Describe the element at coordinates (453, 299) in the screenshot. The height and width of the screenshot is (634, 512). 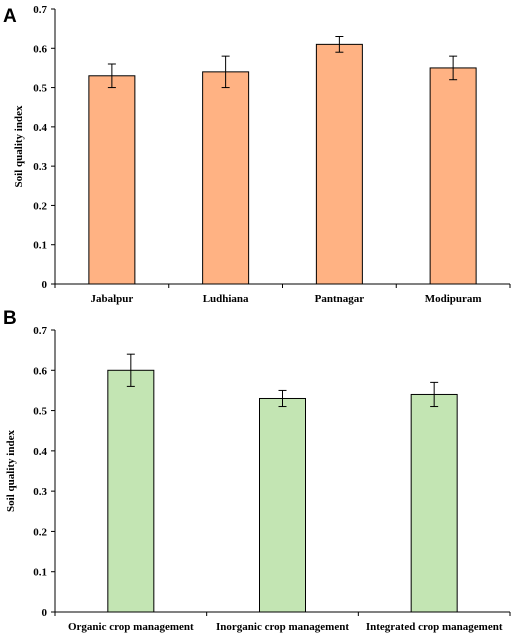
I see `panel-a-category-label: Modipuram` at that location.